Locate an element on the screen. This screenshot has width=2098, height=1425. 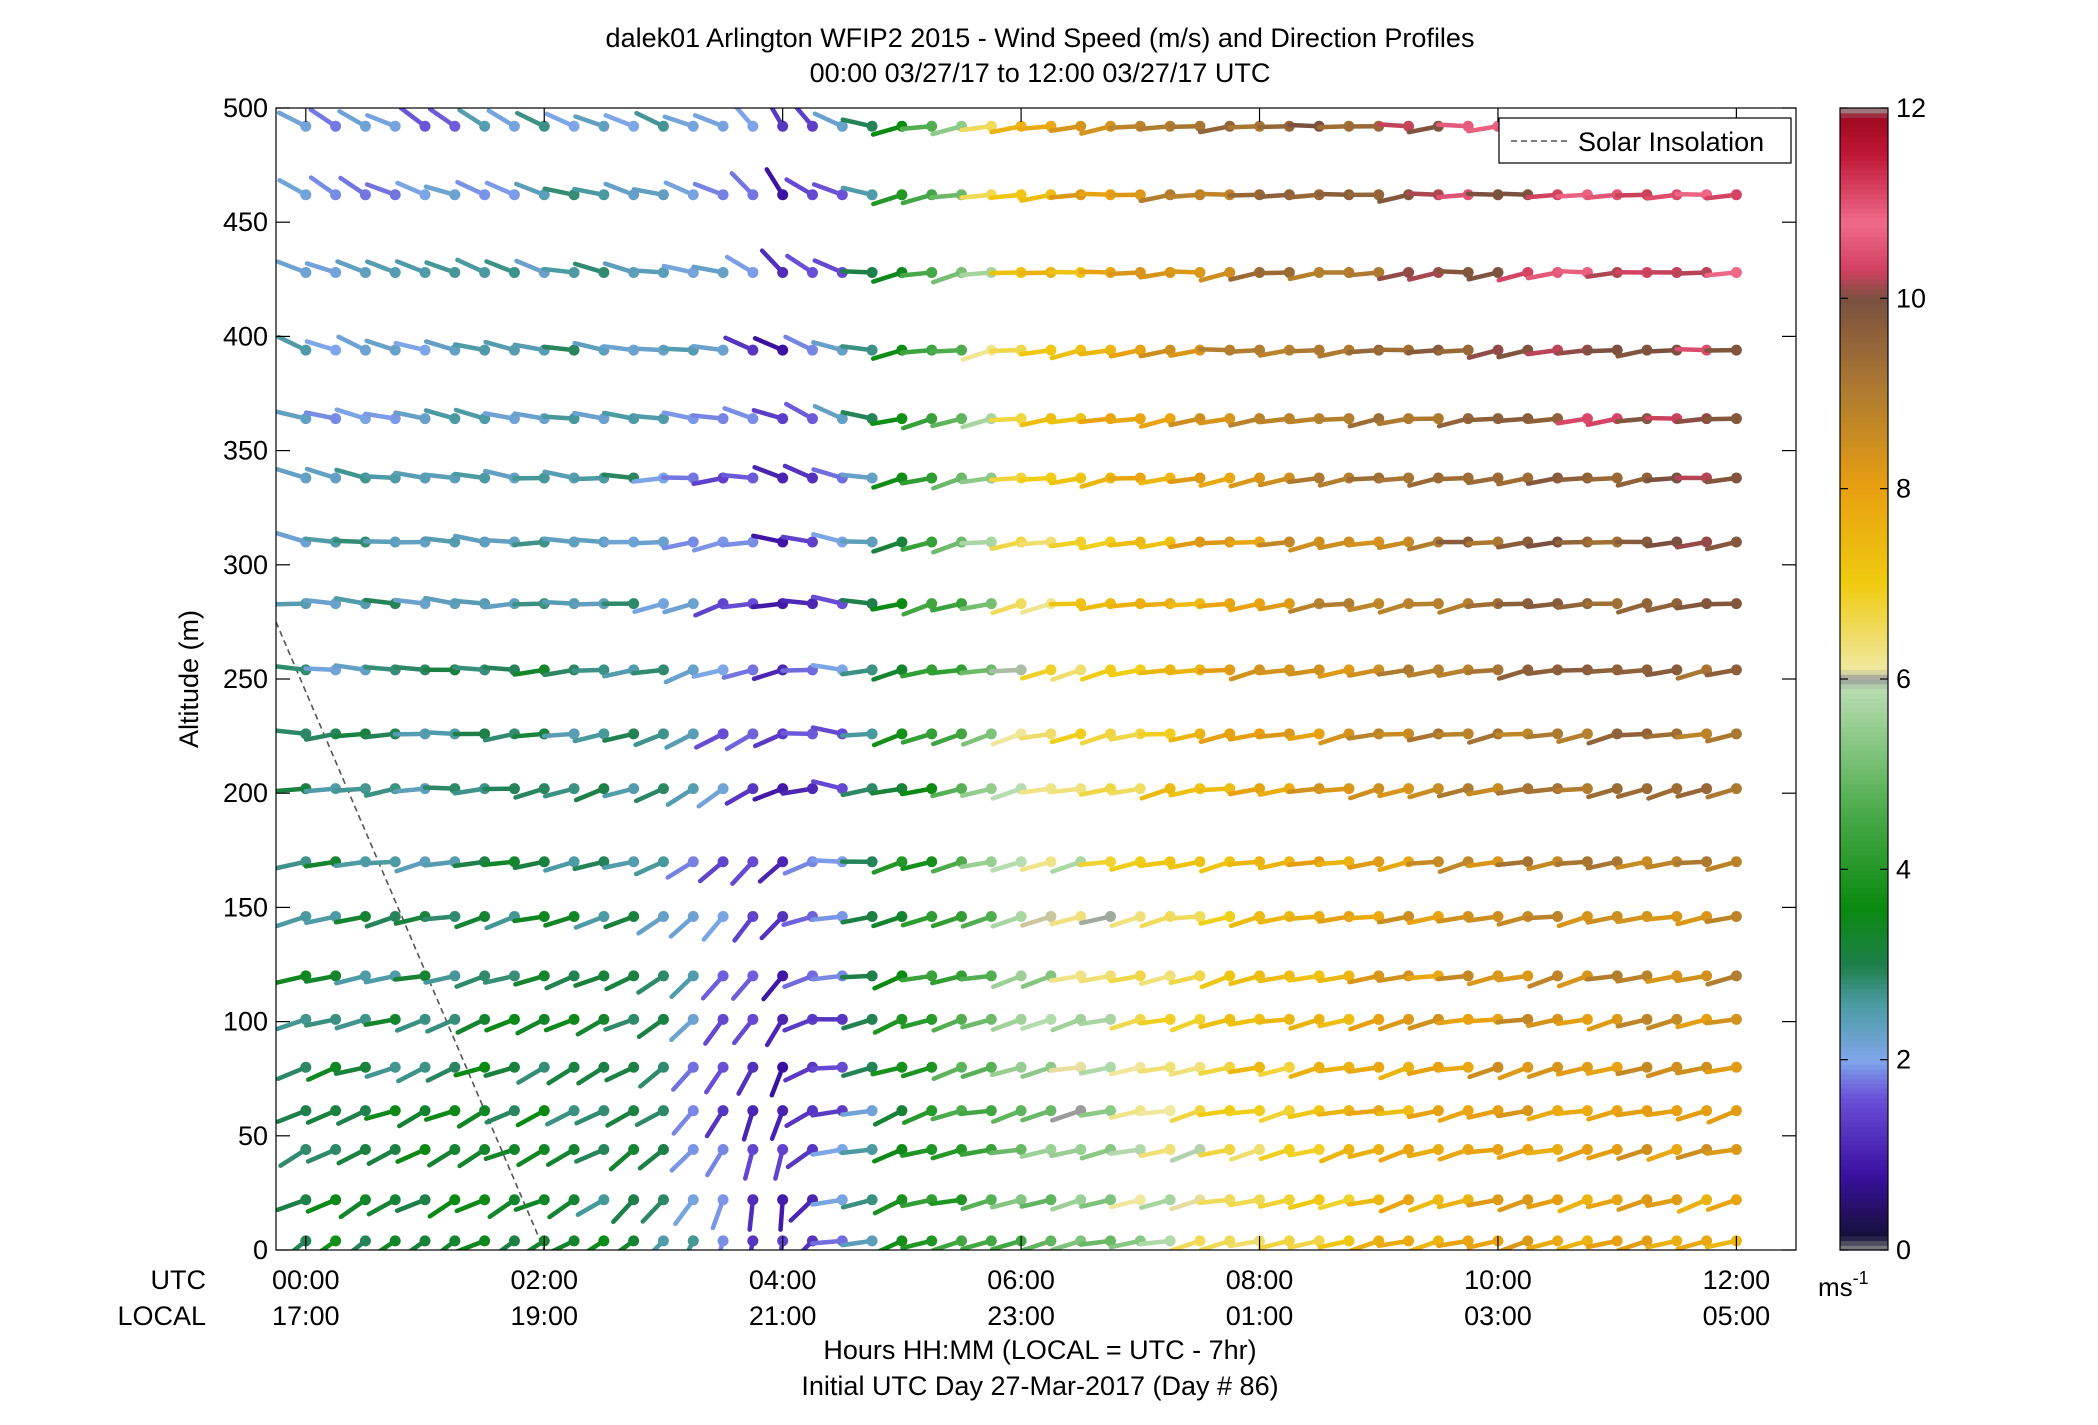
colorbar-tick-label: 0 is located at coordinates (1903, 1250).